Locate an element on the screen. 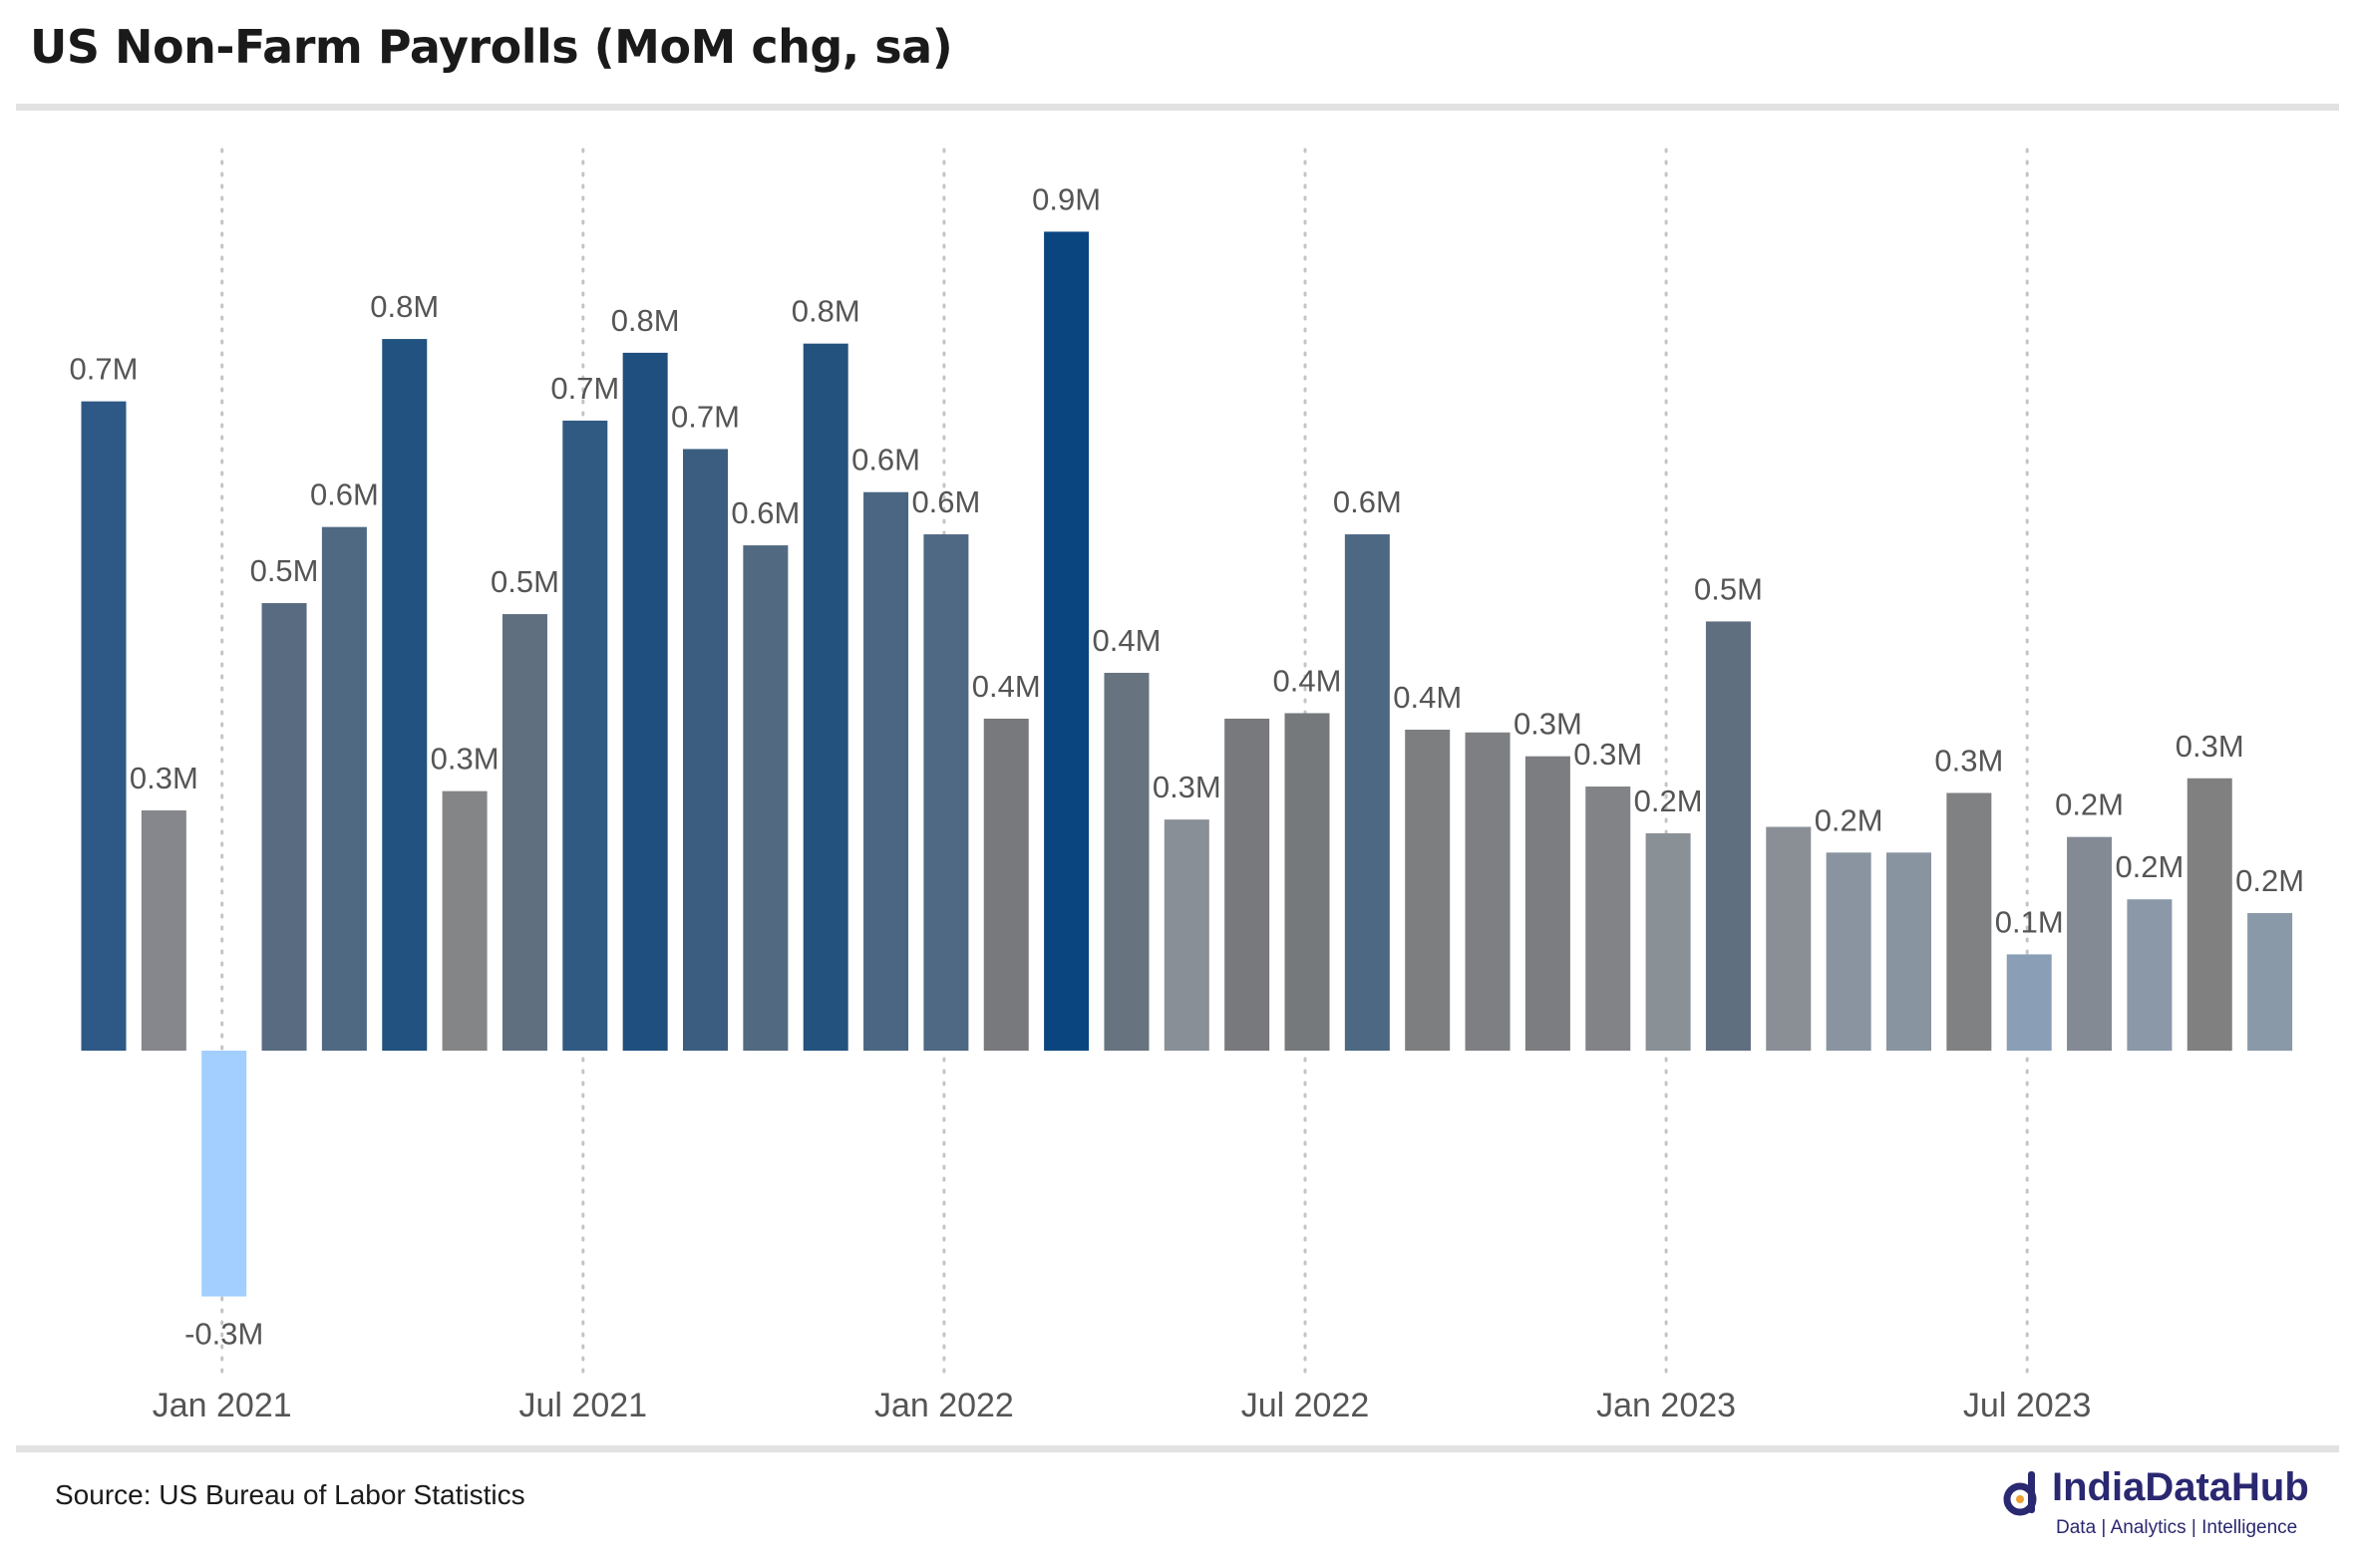 The height and width of the screenshot is (1568, 2355). data-label-8: 0.7M is located at coordinates (584, 388).